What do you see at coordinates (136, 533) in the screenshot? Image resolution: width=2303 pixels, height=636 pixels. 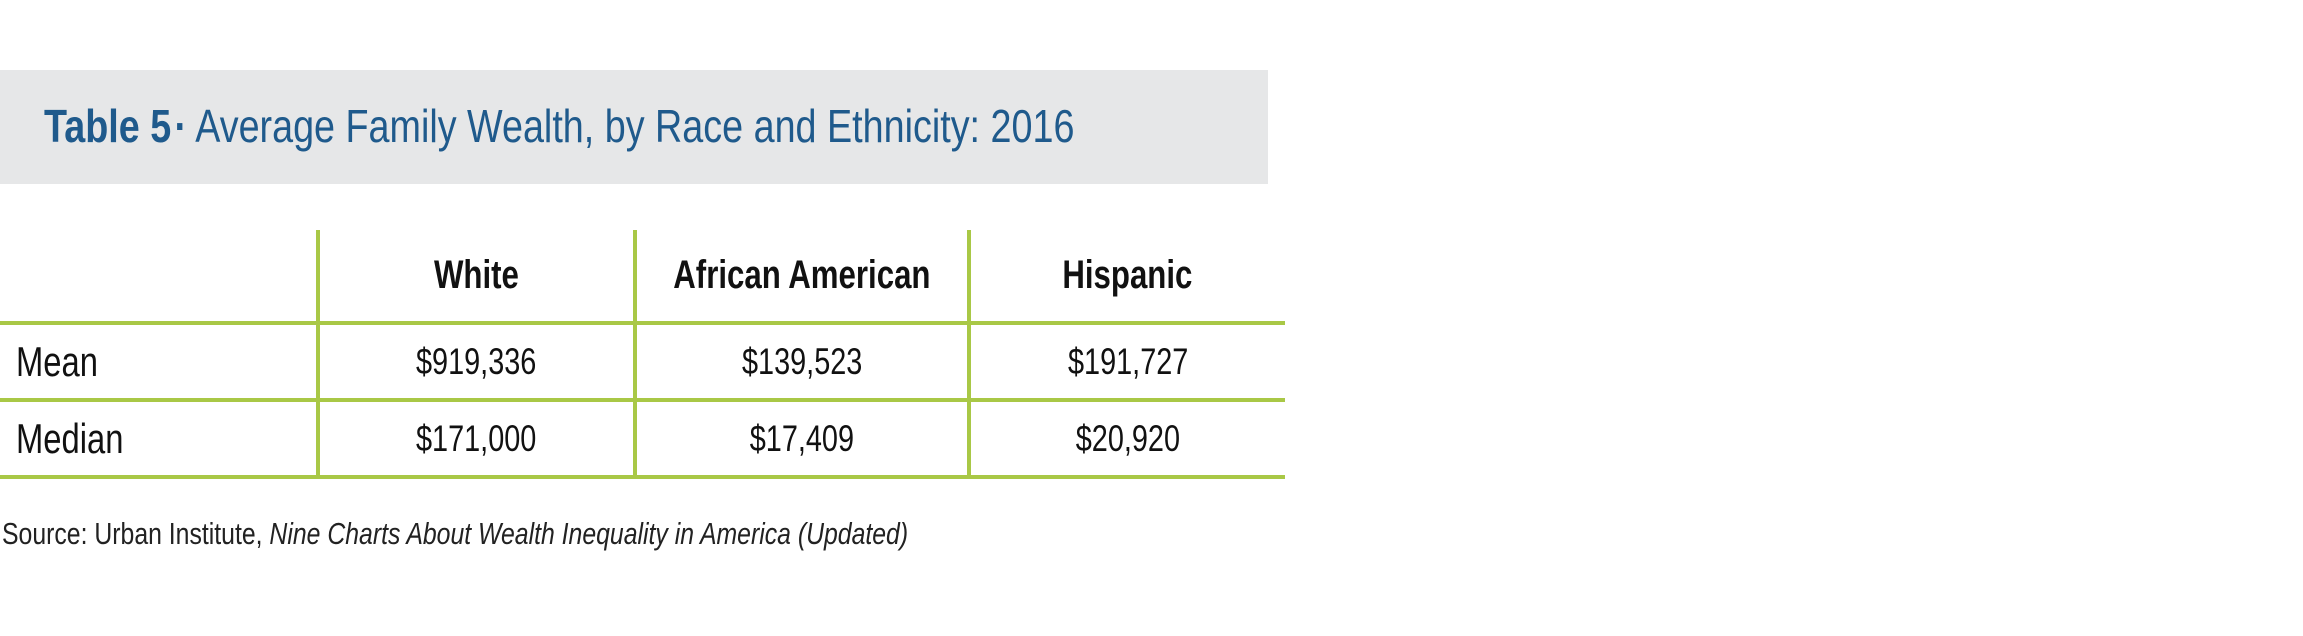 I see `source-prefix: Source: Urban Institute,` at bounding box center [136, 533].